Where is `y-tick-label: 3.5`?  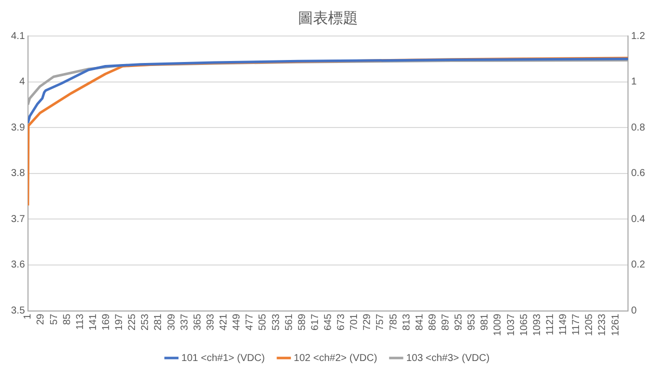 y-tick-label: 3.5 is located at coordinates (18, 311).